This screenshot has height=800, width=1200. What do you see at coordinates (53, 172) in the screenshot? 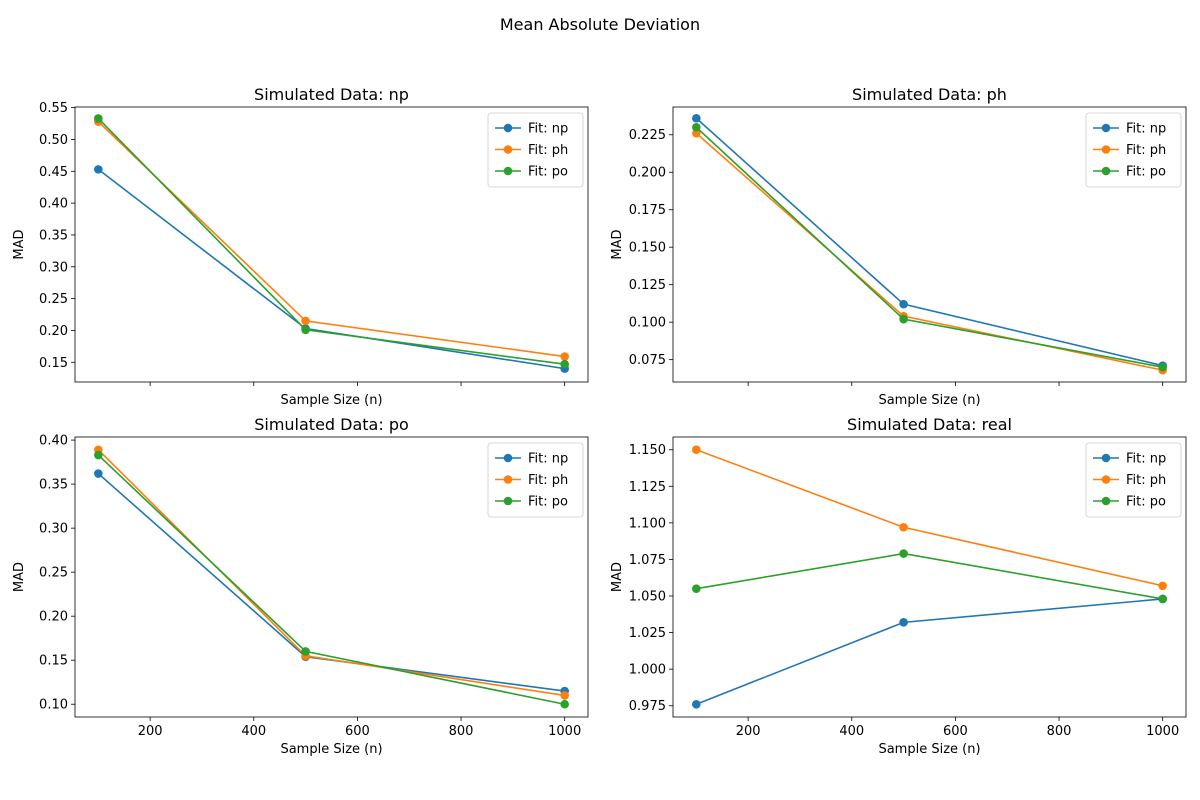
I see `y-tick-label: 0.45` at bounding box center [53, 172].